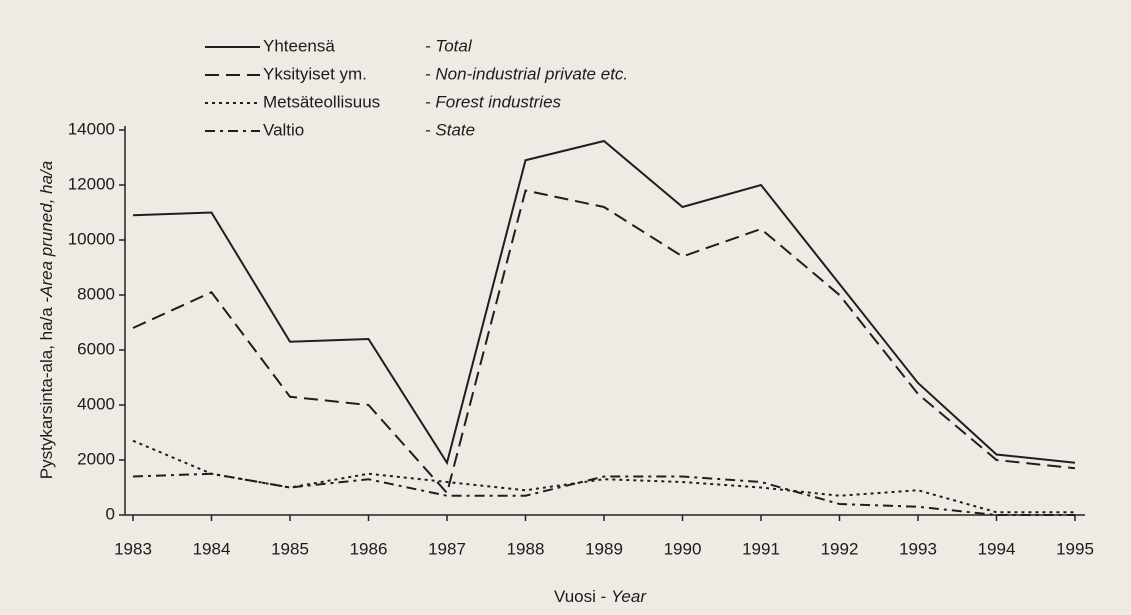 The width and height of the screenshot is (1131, 615). I want to click on x-tick-label: 1993, so click(918, 548).